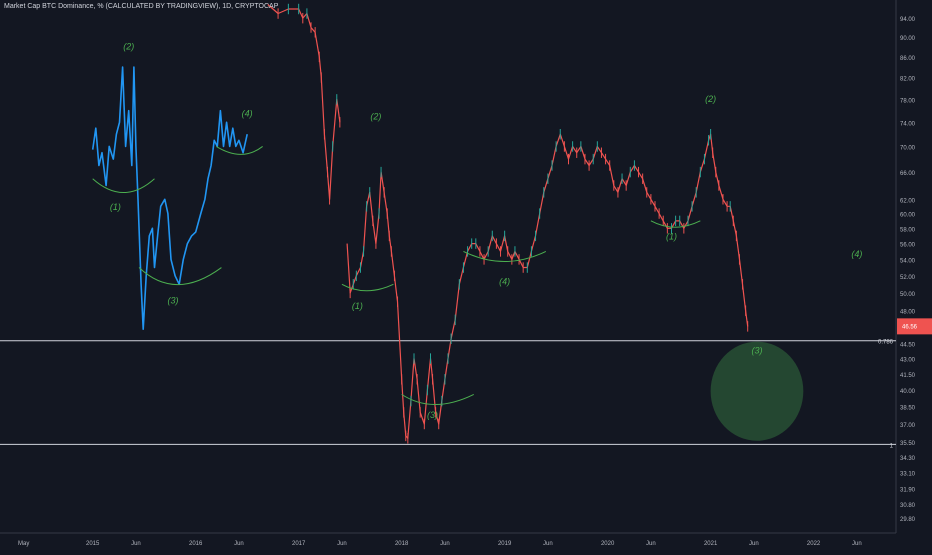  I want to click on y-tick-label: 70.00, so click(908, 148).